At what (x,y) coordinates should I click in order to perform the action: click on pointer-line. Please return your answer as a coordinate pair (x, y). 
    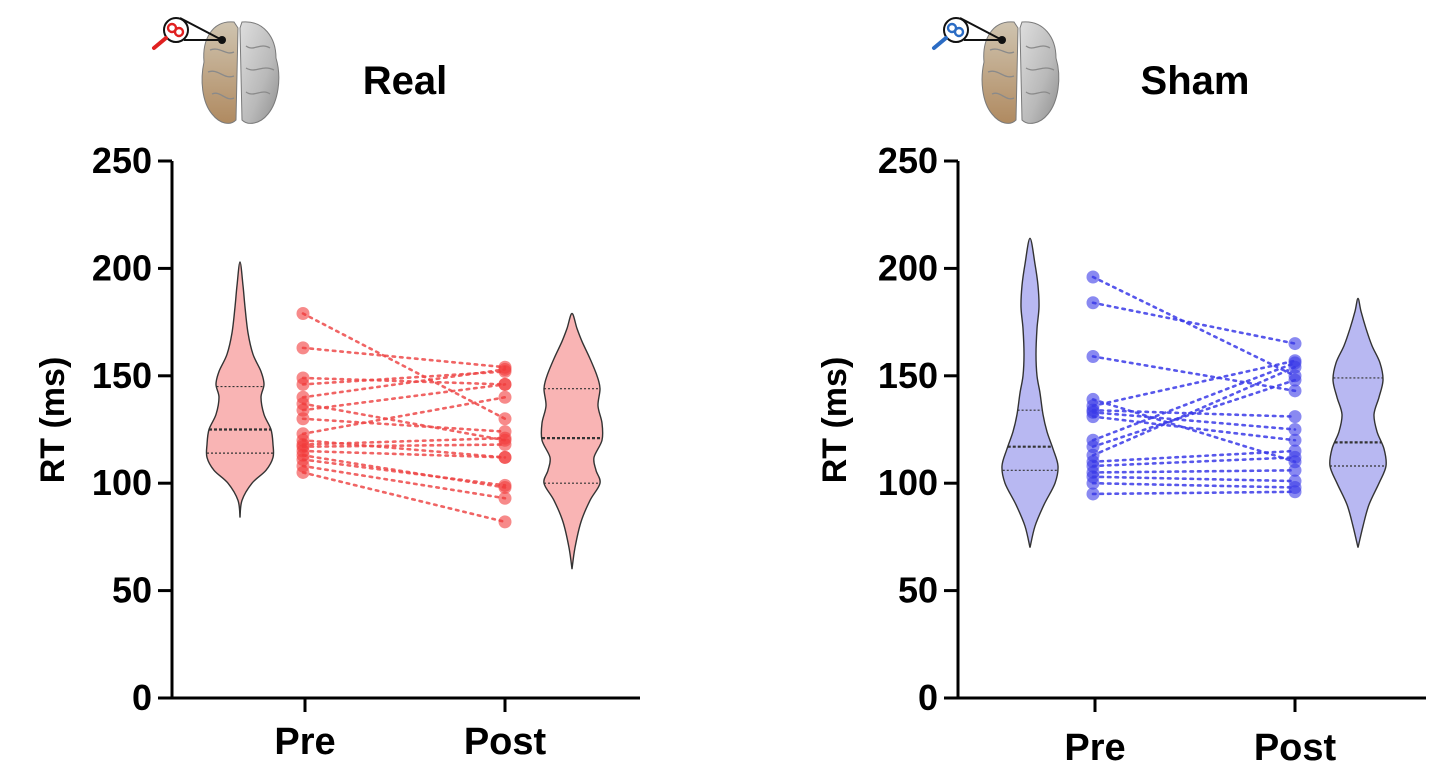
    Looking at the image, I should click on (981, 29).